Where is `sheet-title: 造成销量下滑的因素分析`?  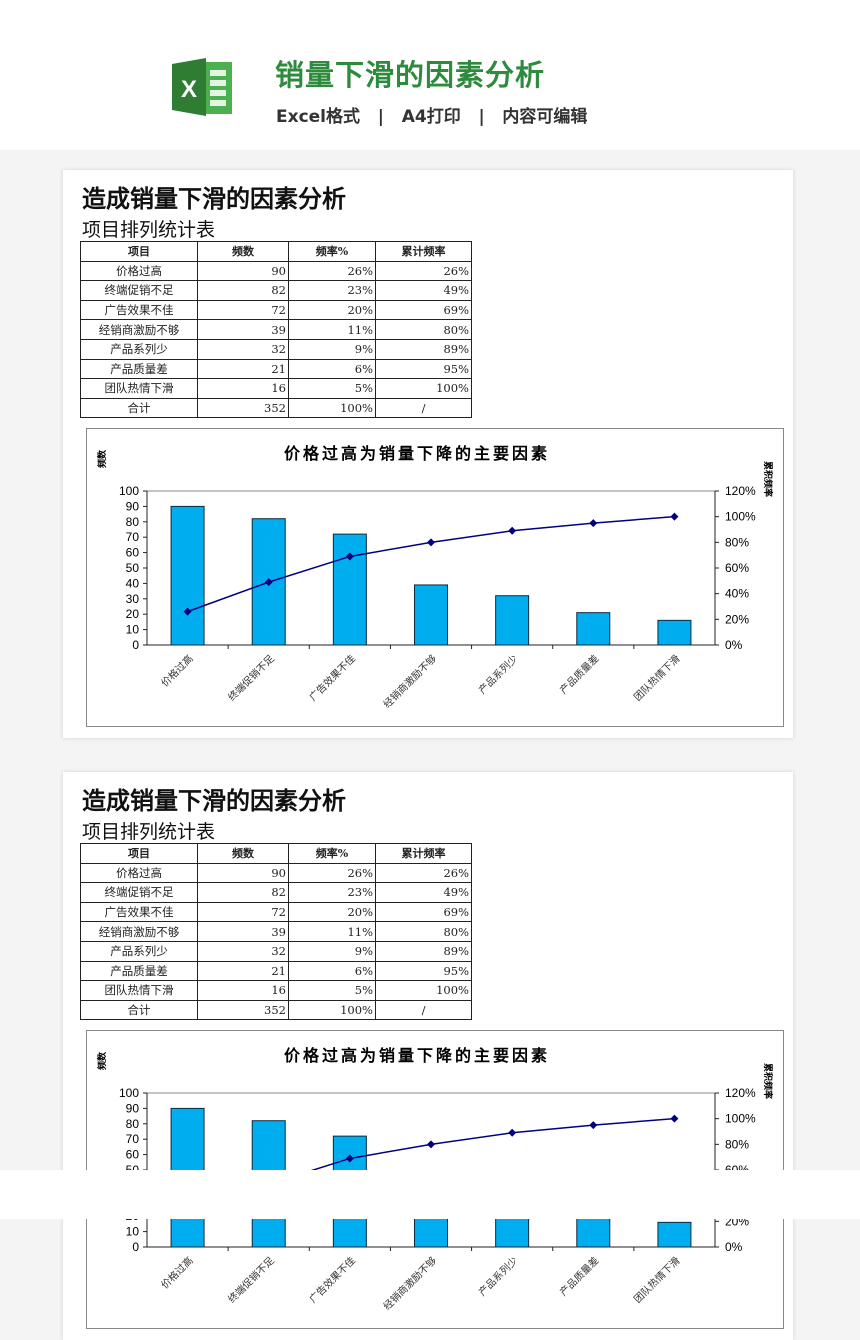 sheet-title: 造成销量下滑的因素分析 is located at coordinates (214, 801).